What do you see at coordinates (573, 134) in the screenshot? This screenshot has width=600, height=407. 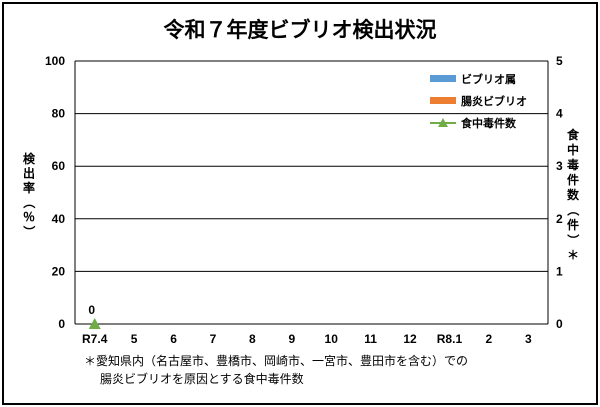 I see `y2-axis-label-char: 食` at bounding box center [573, 134].